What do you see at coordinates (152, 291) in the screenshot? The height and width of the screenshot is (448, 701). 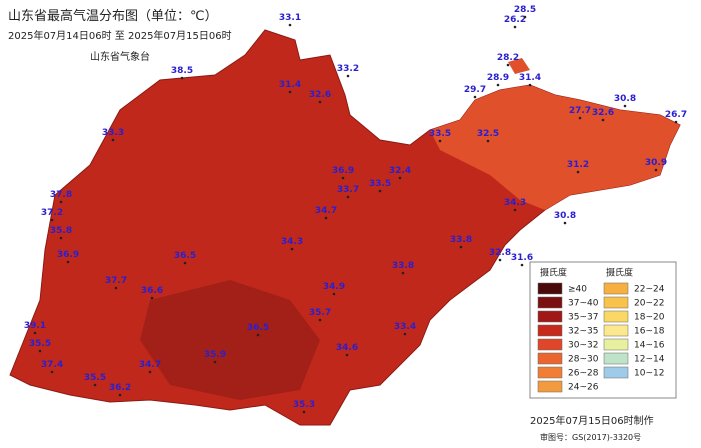 I see `station-value: 36.6` at bounding box center [152, 291].